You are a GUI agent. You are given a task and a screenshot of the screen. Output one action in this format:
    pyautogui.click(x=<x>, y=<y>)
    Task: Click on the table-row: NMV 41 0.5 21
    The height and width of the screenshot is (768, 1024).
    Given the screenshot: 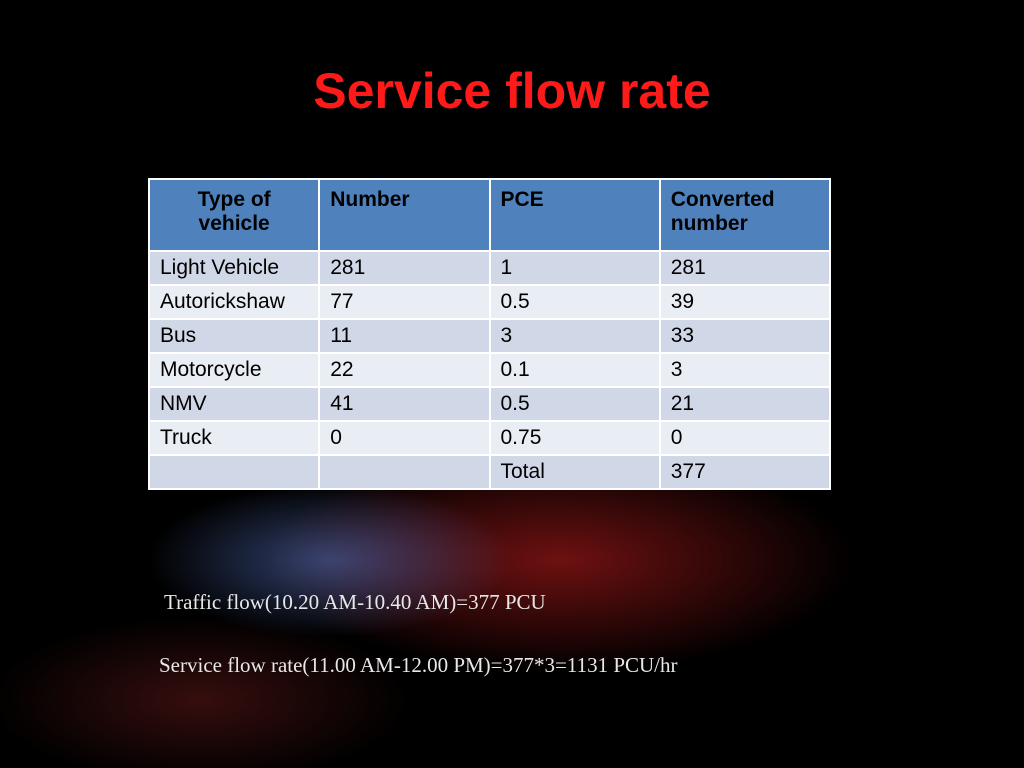 What is the action you would take?
    pyautogui.click(x=489, y=404)
    